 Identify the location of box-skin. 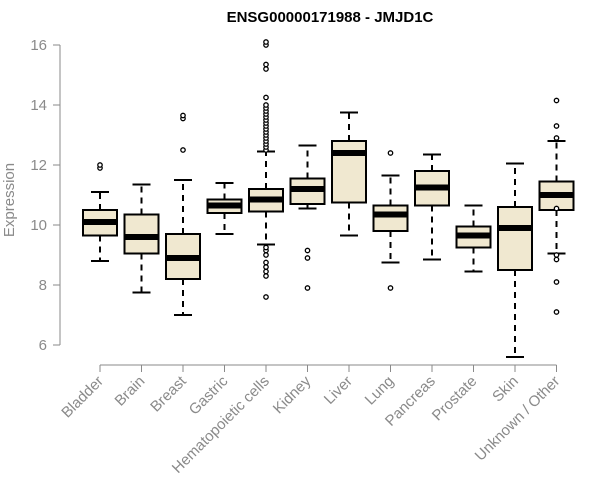
(515, 260).